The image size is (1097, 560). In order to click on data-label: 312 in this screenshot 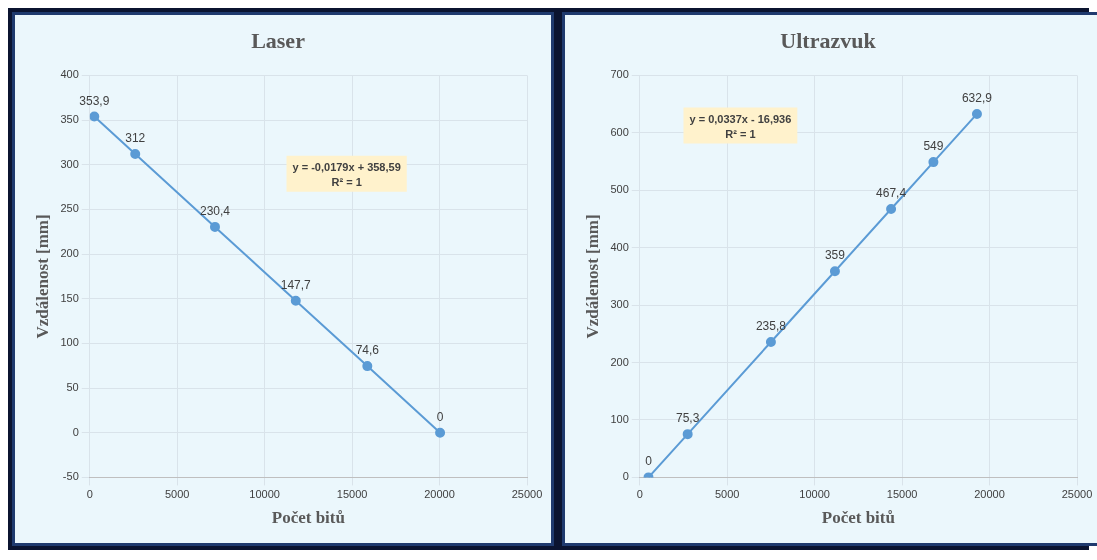, I will do `click(135, 138)`.